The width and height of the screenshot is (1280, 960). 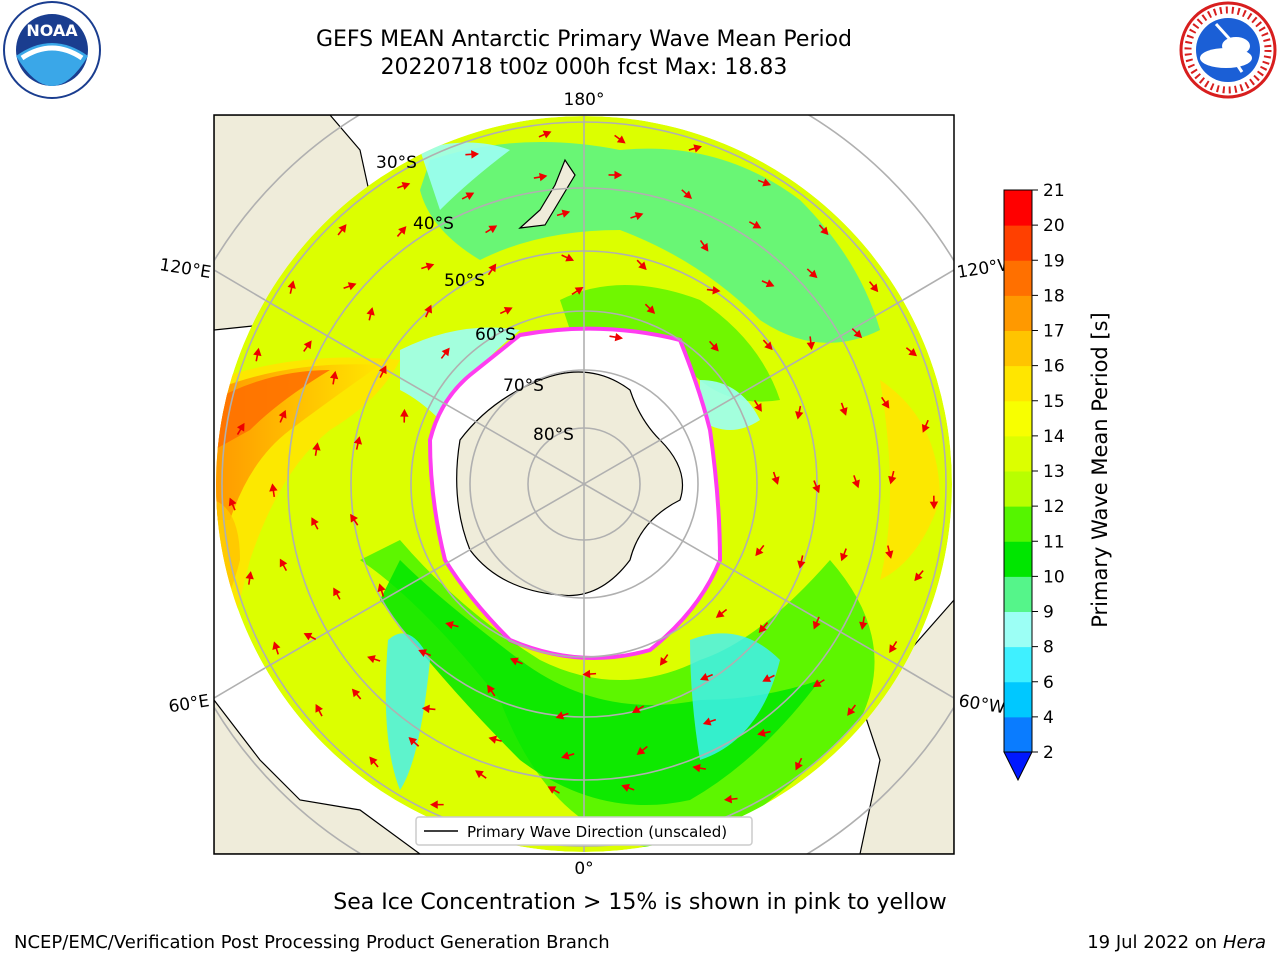 What do you see at coordinates (396, 163) in the screenshot?
I see `lat-label-30s: 30°S` at bounding box center [396, 163].